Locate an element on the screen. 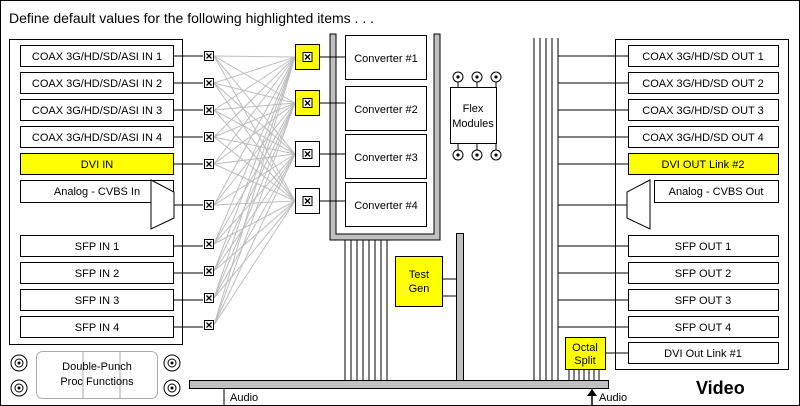 The width and height of the screenshot is (800, 406). input-label: COAX 3G/HD/SD/ASI IN 4 is located at coordinates (97, 138).